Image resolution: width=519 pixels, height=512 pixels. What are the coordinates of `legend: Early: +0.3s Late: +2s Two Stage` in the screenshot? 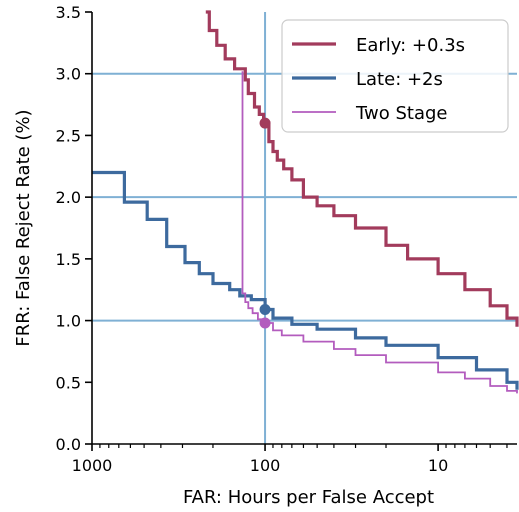 It's located at (395, 76).